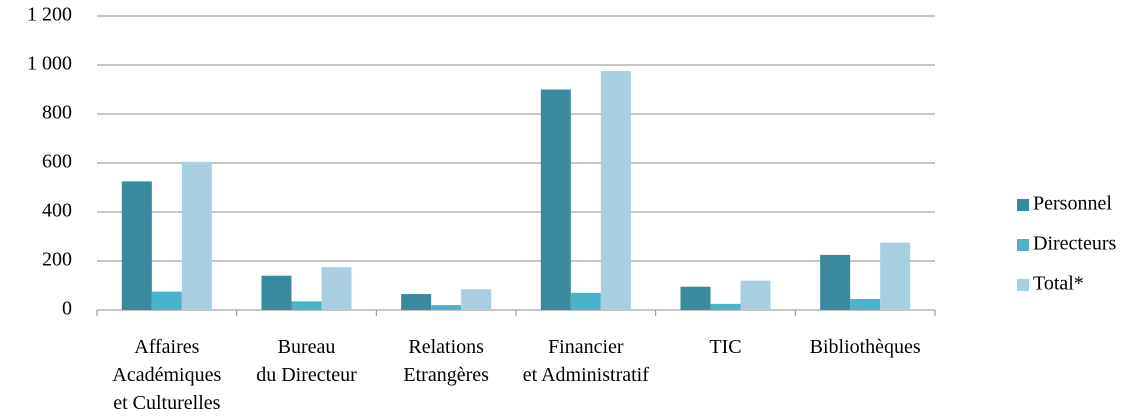 Image resolution: width=1144 pixels, height=416 pixels. What do you see at coordinates (57, 211) in the screenshot?
I see `y-tick-label: 400` at bounding box center [57, 211].